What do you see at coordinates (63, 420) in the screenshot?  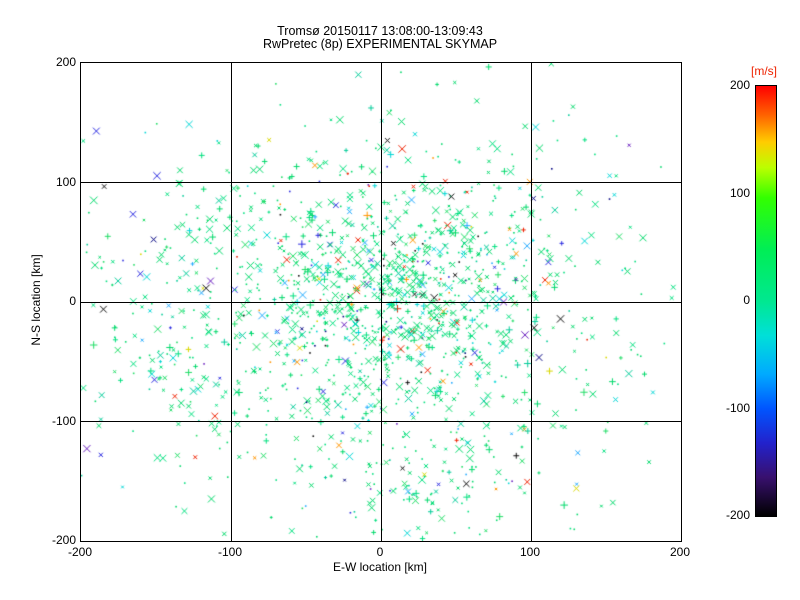 I see `y-tick-label: -100` at bounding box center [63, 420].